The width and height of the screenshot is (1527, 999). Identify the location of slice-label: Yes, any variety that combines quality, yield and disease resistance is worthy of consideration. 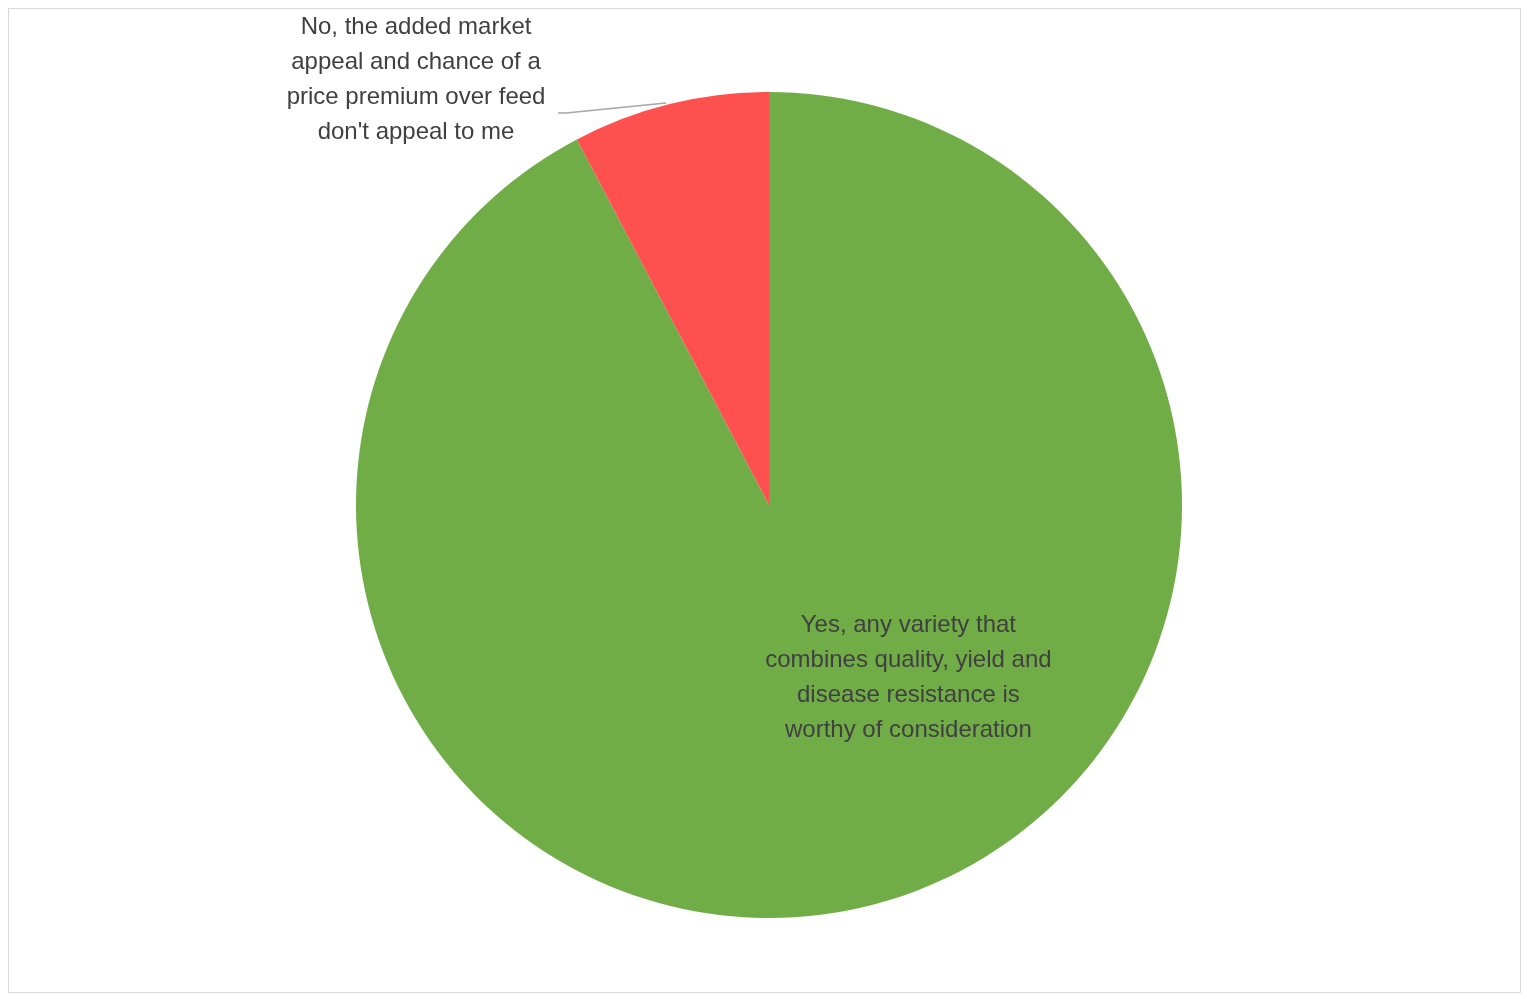
(908, 676).